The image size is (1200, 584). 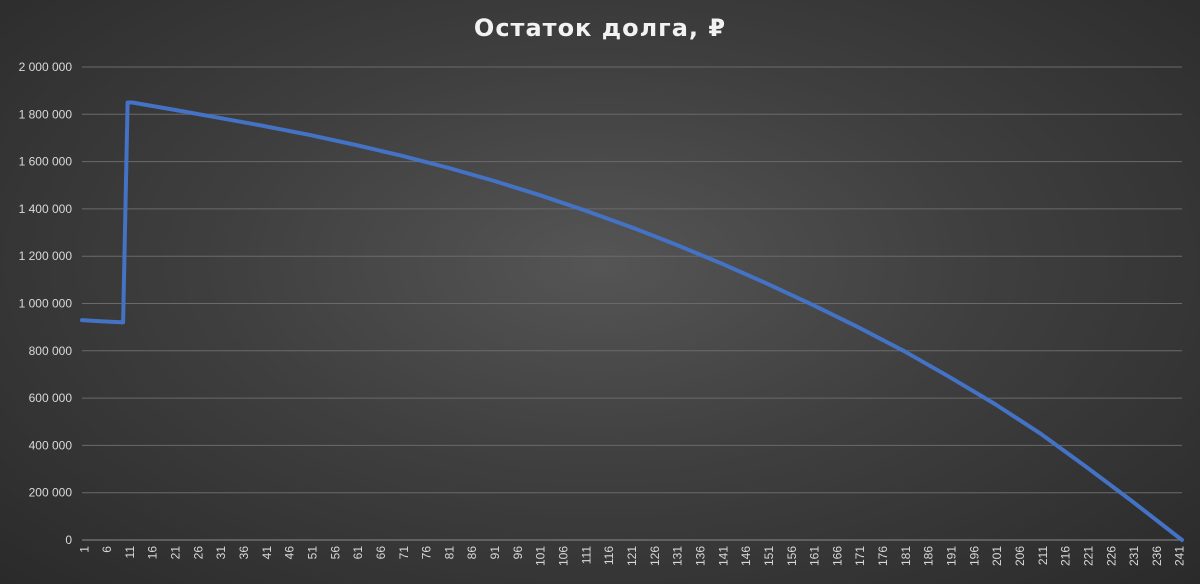 What do you see at coordinates (678, 556) in the screenshot?
I see `x-tick-label: 131` at bounding box center [678, 556].